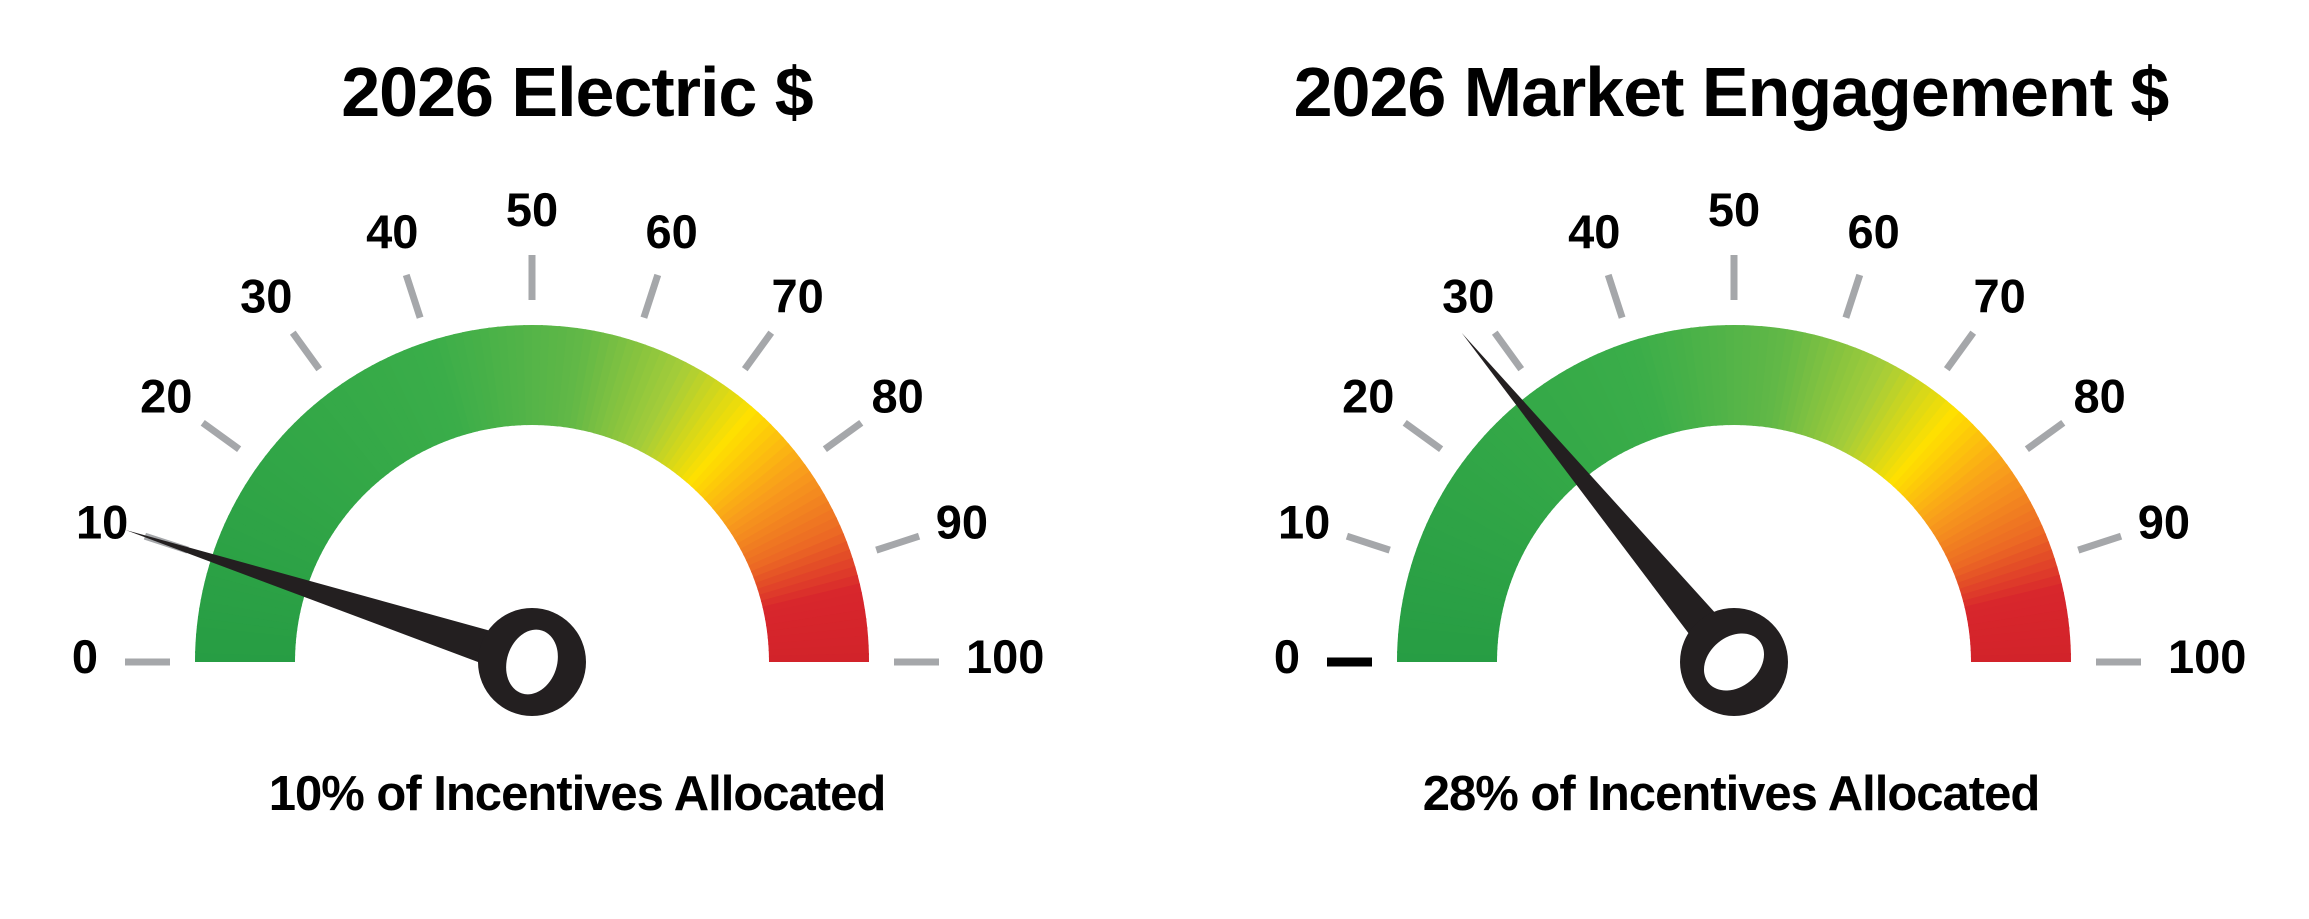 The image size is (2309, 919). I want to click on gauge-tick-label: 60, so click(1874, 231).